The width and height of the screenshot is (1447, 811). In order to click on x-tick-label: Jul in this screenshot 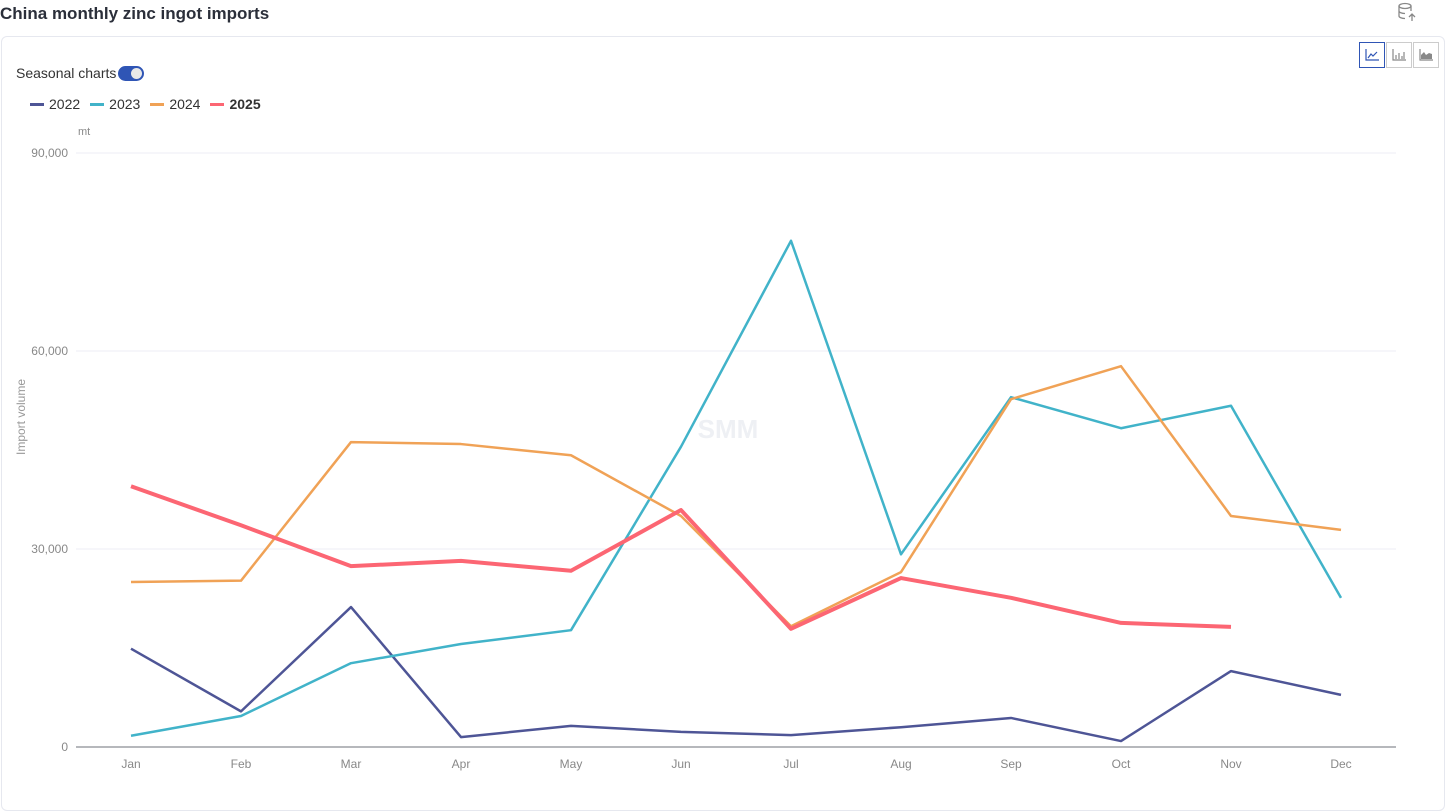, I will do `click(790, 764)`.